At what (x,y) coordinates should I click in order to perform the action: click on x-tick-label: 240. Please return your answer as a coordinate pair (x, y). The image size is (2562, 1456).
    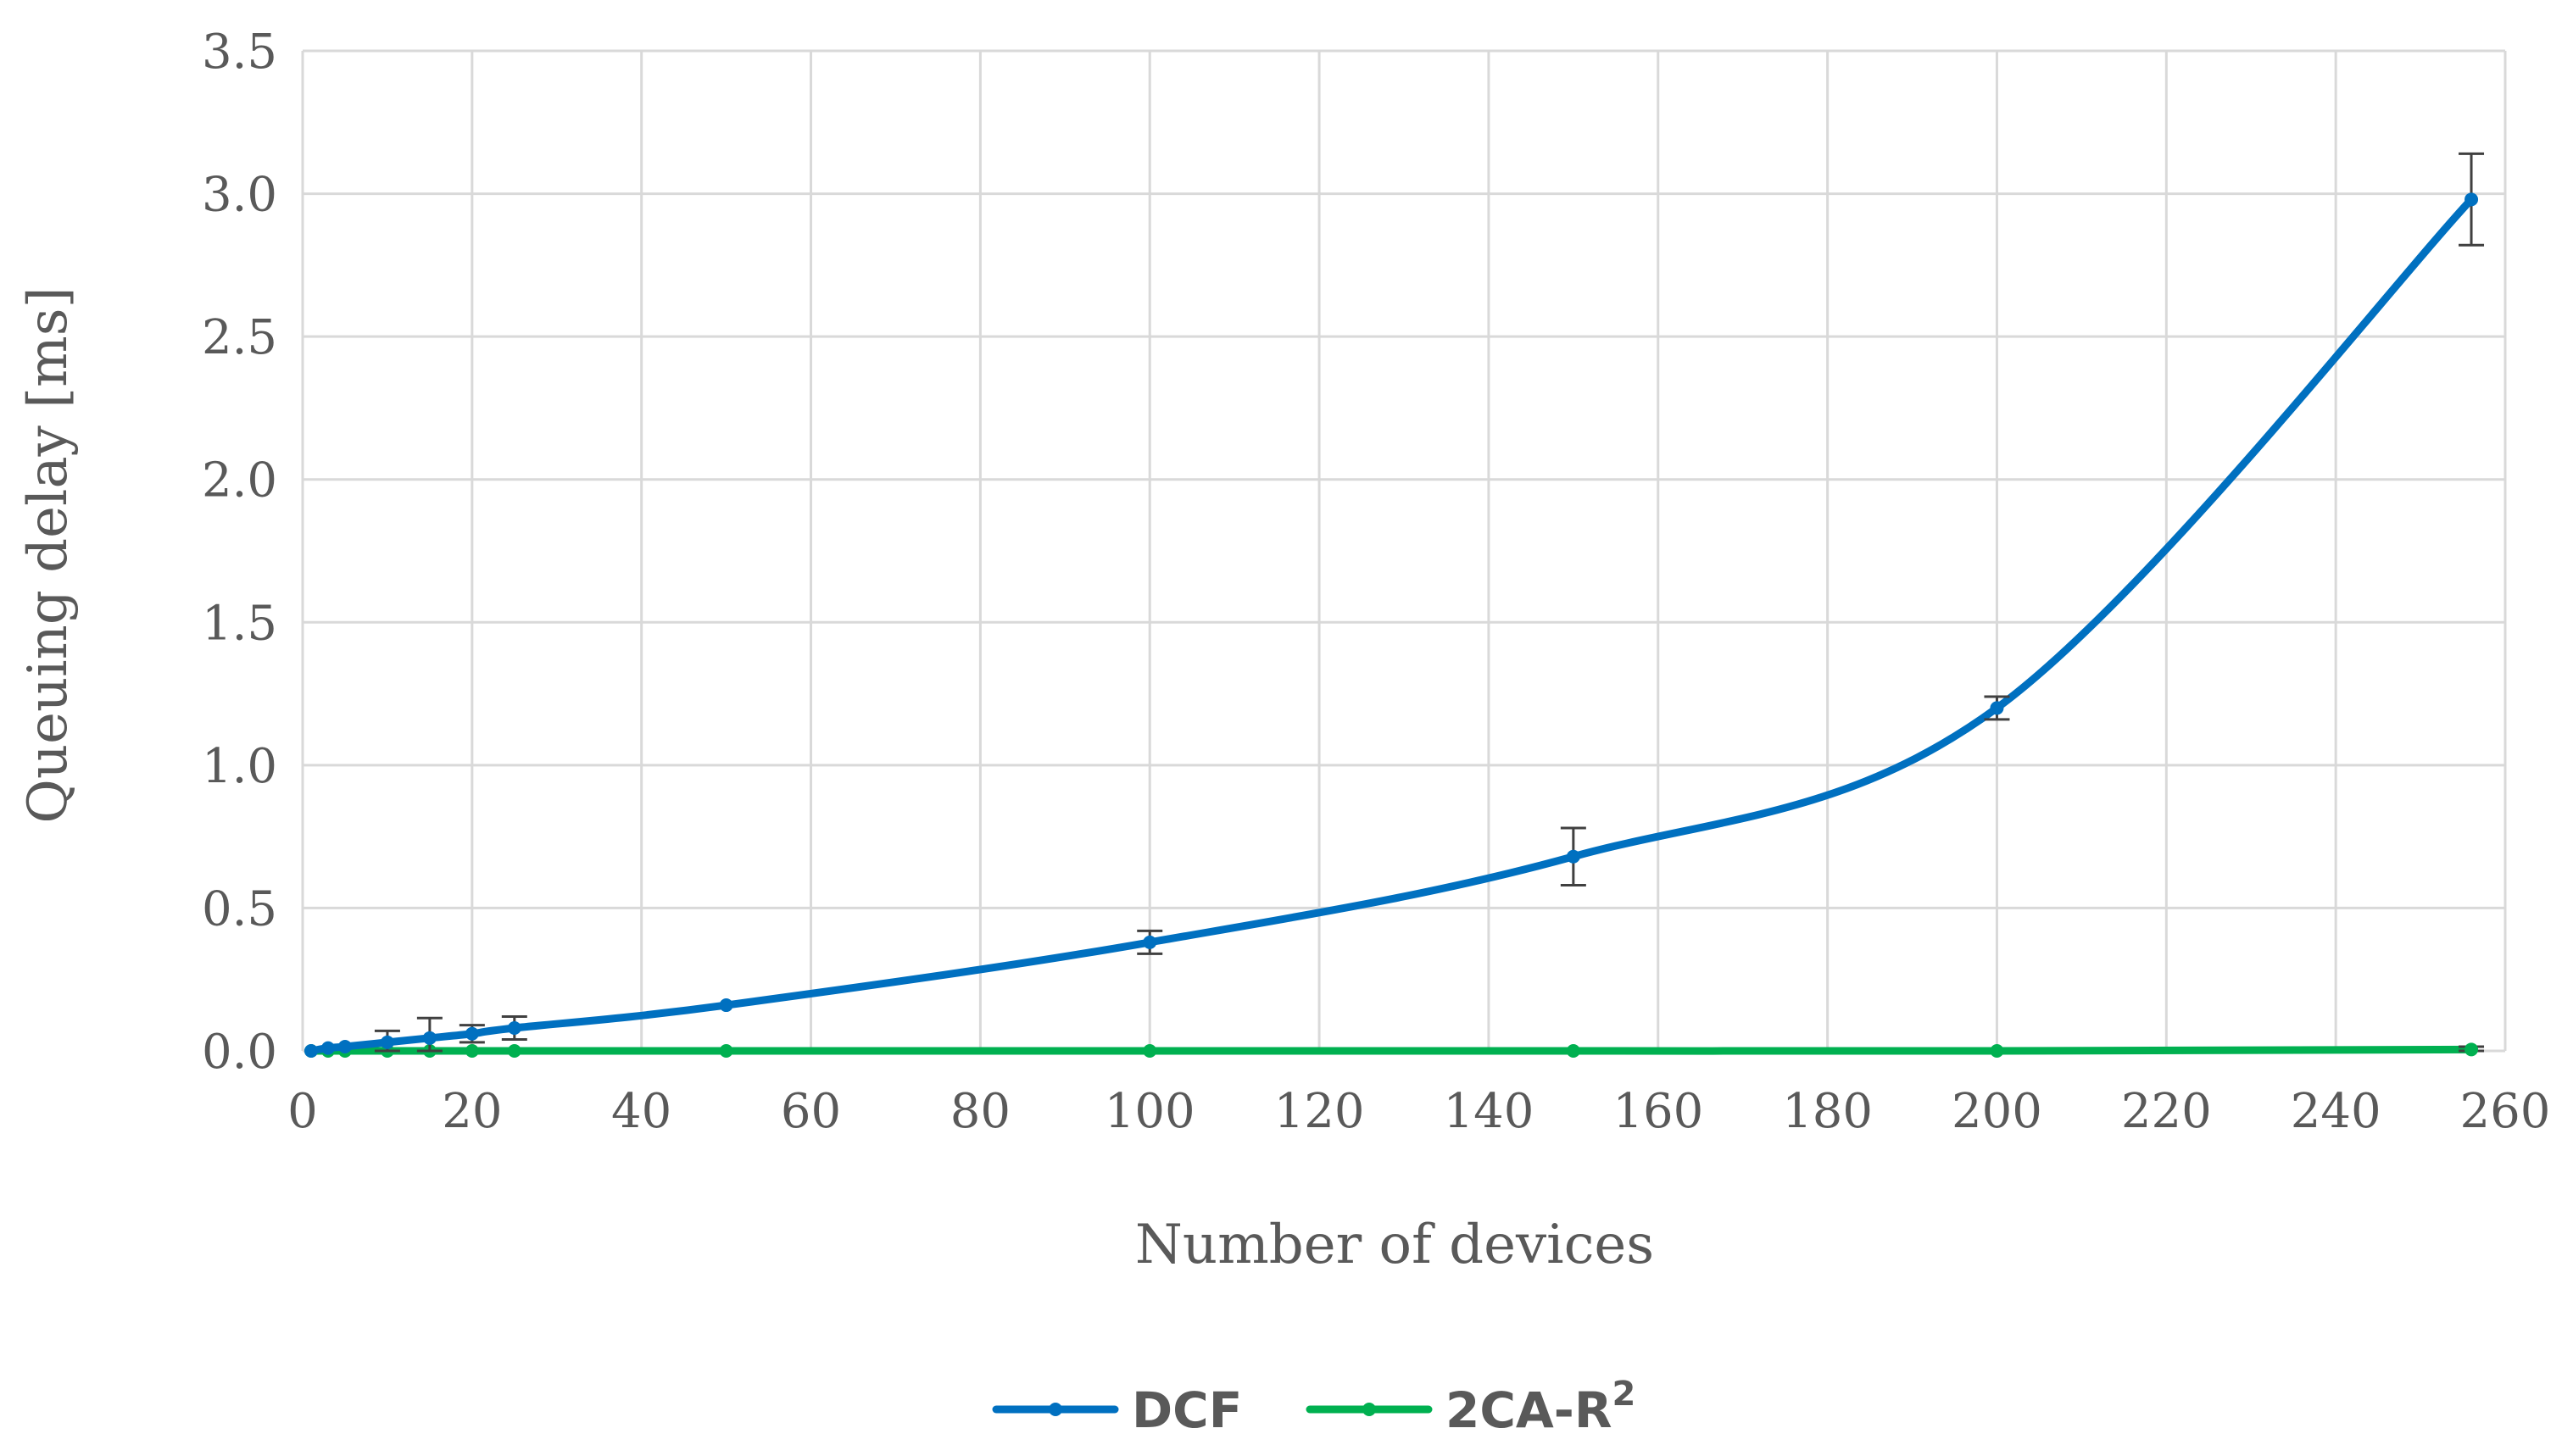
    Looking at the image, I should click on (2336, 1112).